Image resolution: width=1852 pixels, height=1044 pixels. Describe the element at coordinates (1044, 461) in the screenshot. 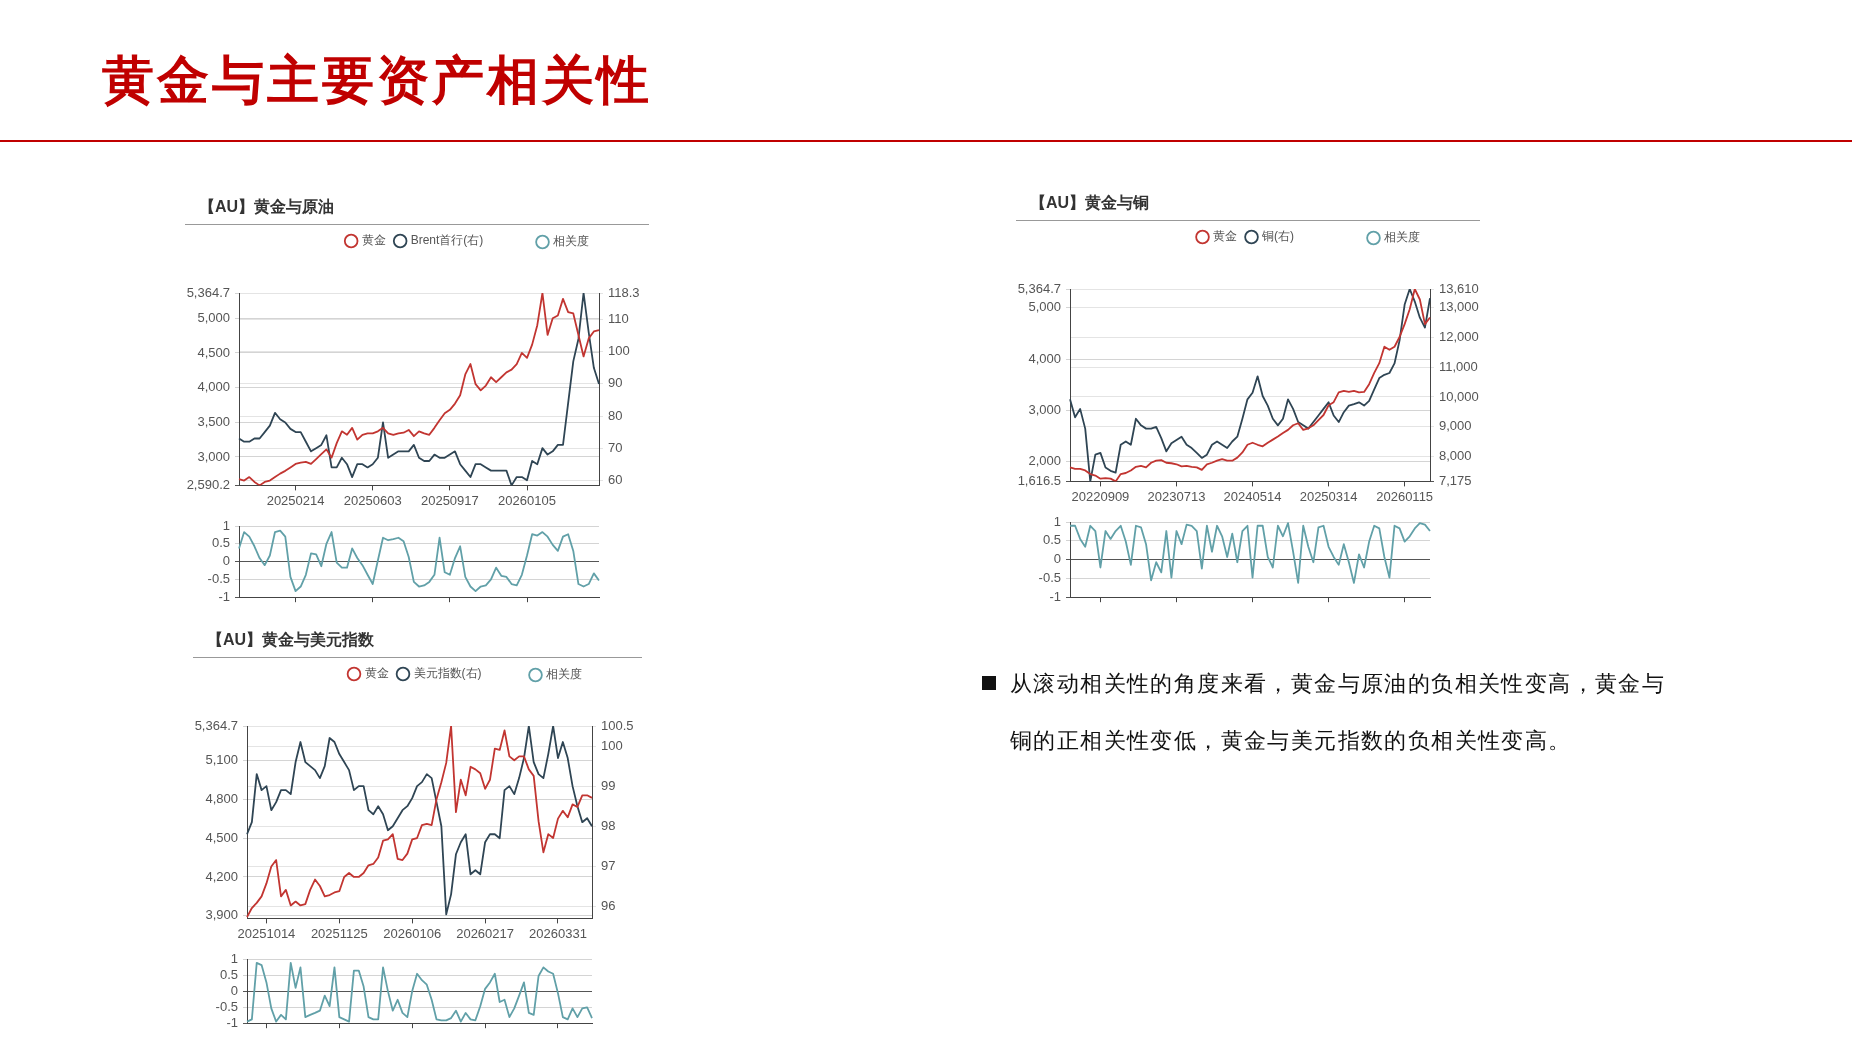

I see `y-tick-label: 2,000` at that location.